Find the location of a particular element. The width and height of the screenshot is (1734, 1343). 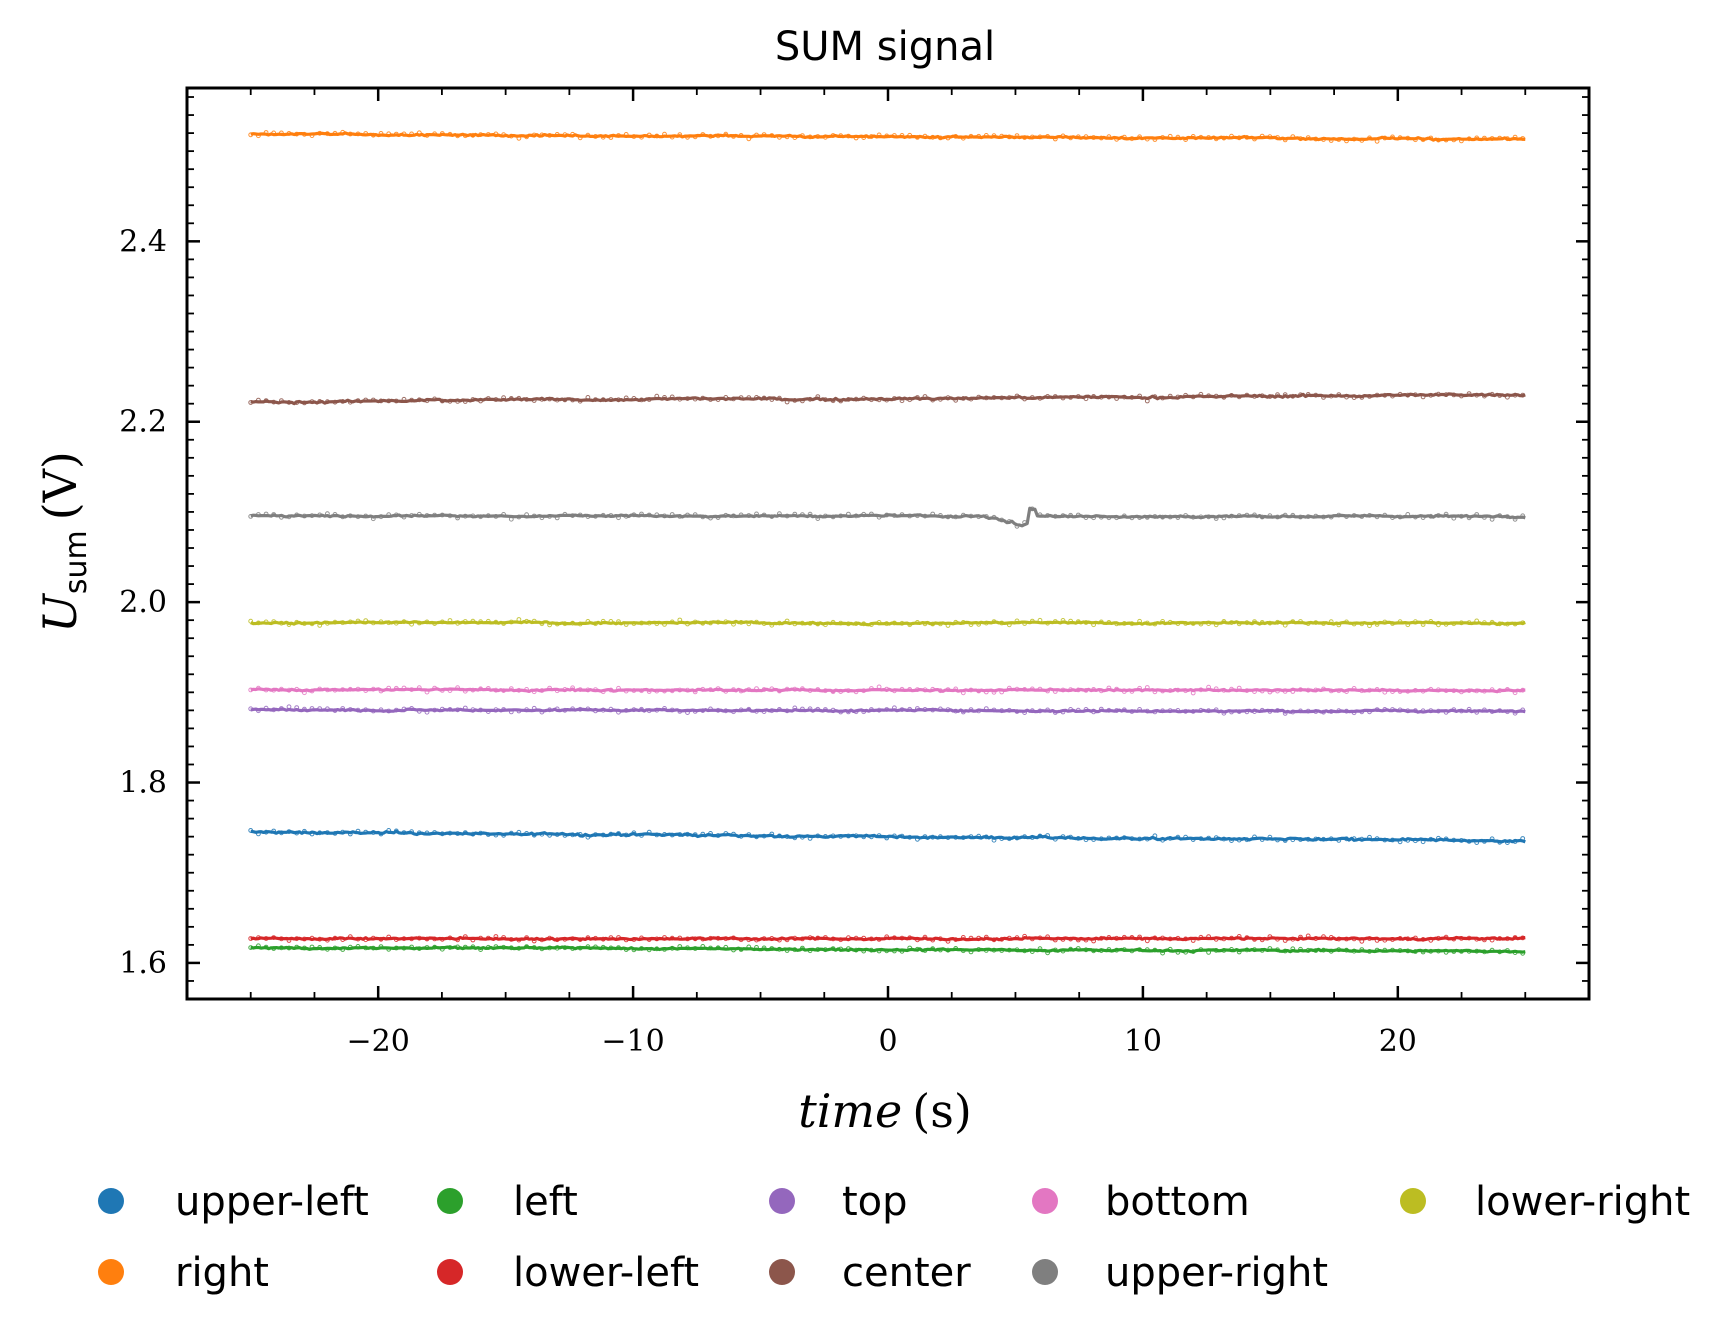

legend-label: right is located at coordinates (222, 1273).